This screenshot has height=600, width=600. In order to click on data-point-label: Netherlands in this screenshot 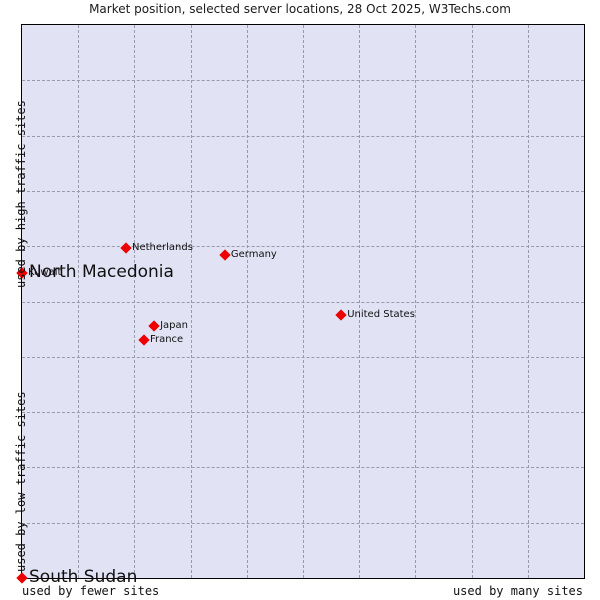, I will do `click(162, 247)`.